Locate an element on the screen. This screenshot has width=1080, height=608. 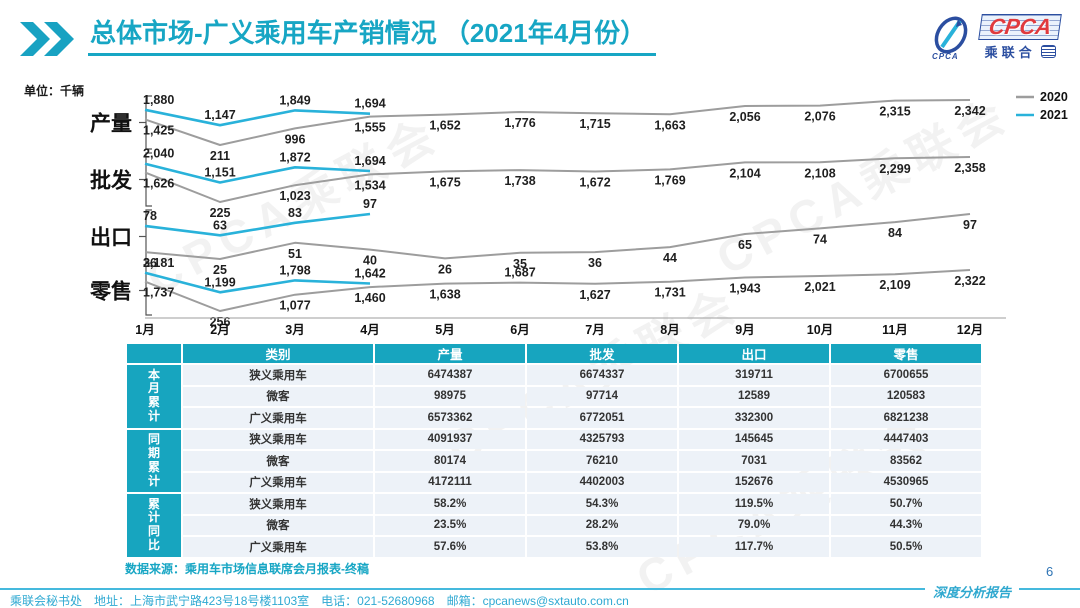
group-label: 累 计 同 比 is located at coordinates (154, 525).